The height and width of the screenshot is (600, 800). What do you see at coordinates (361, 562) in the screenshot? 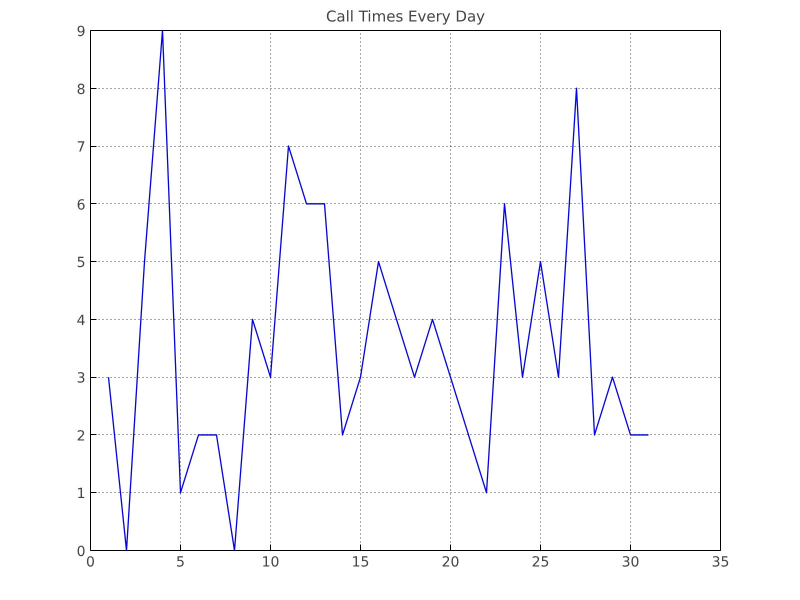
I see `x-tick-label: 15` at bounding box center [361, 562].